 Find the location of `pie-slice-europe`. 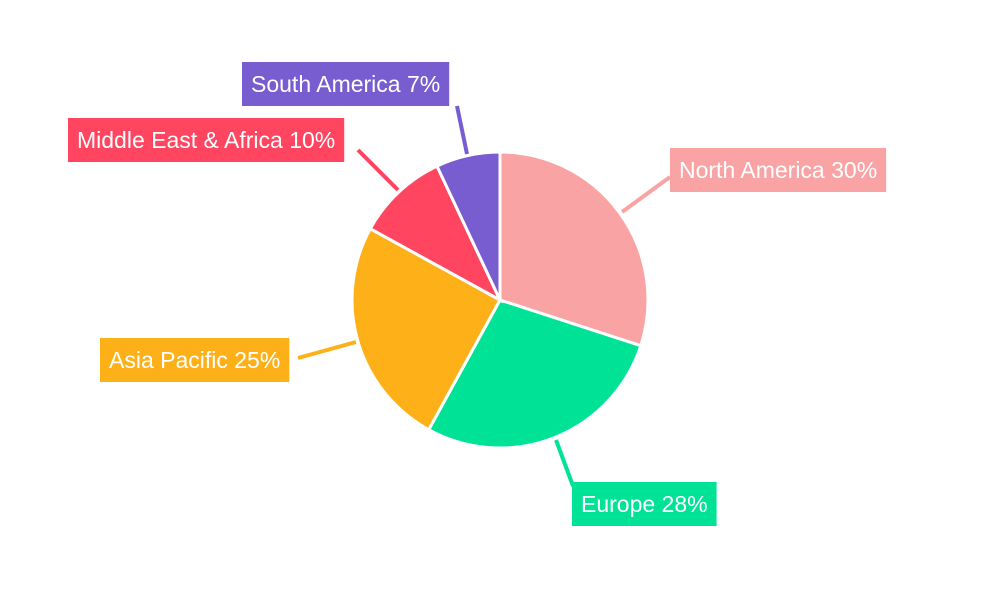

pie-slice-europe is located at coordinates (534, 374).